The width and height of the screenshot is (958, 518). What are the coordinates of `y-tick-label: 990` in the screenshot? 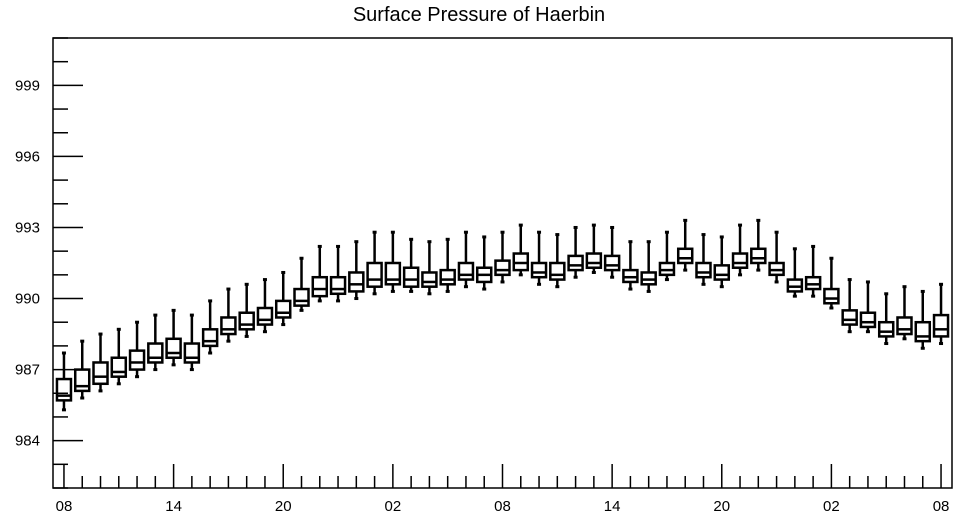 It's located at (27, 299).